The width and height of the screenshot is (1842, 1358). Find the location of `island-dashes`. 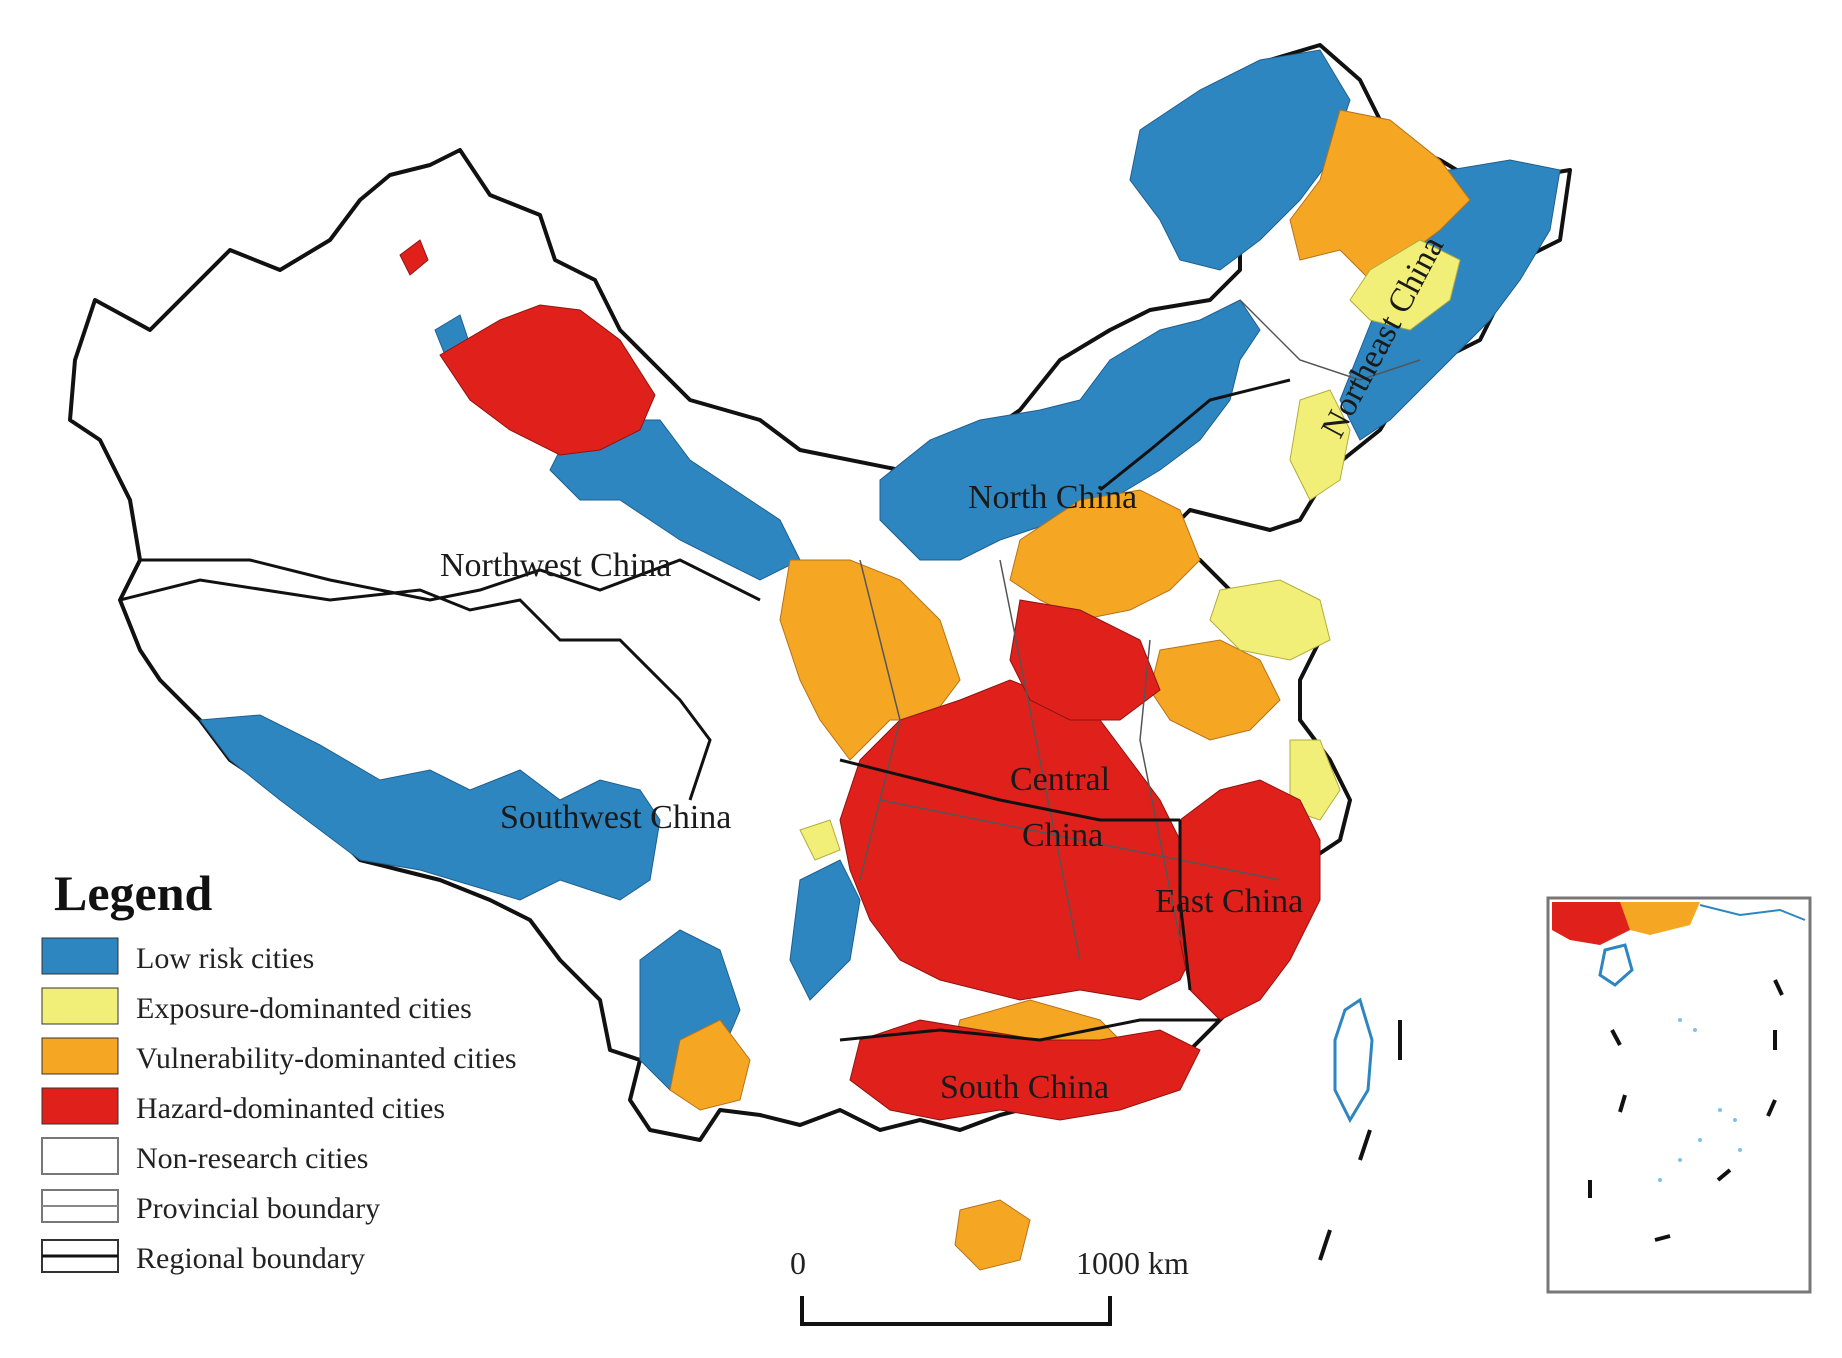

island-dashes is located at coordinates (1360, 1140).